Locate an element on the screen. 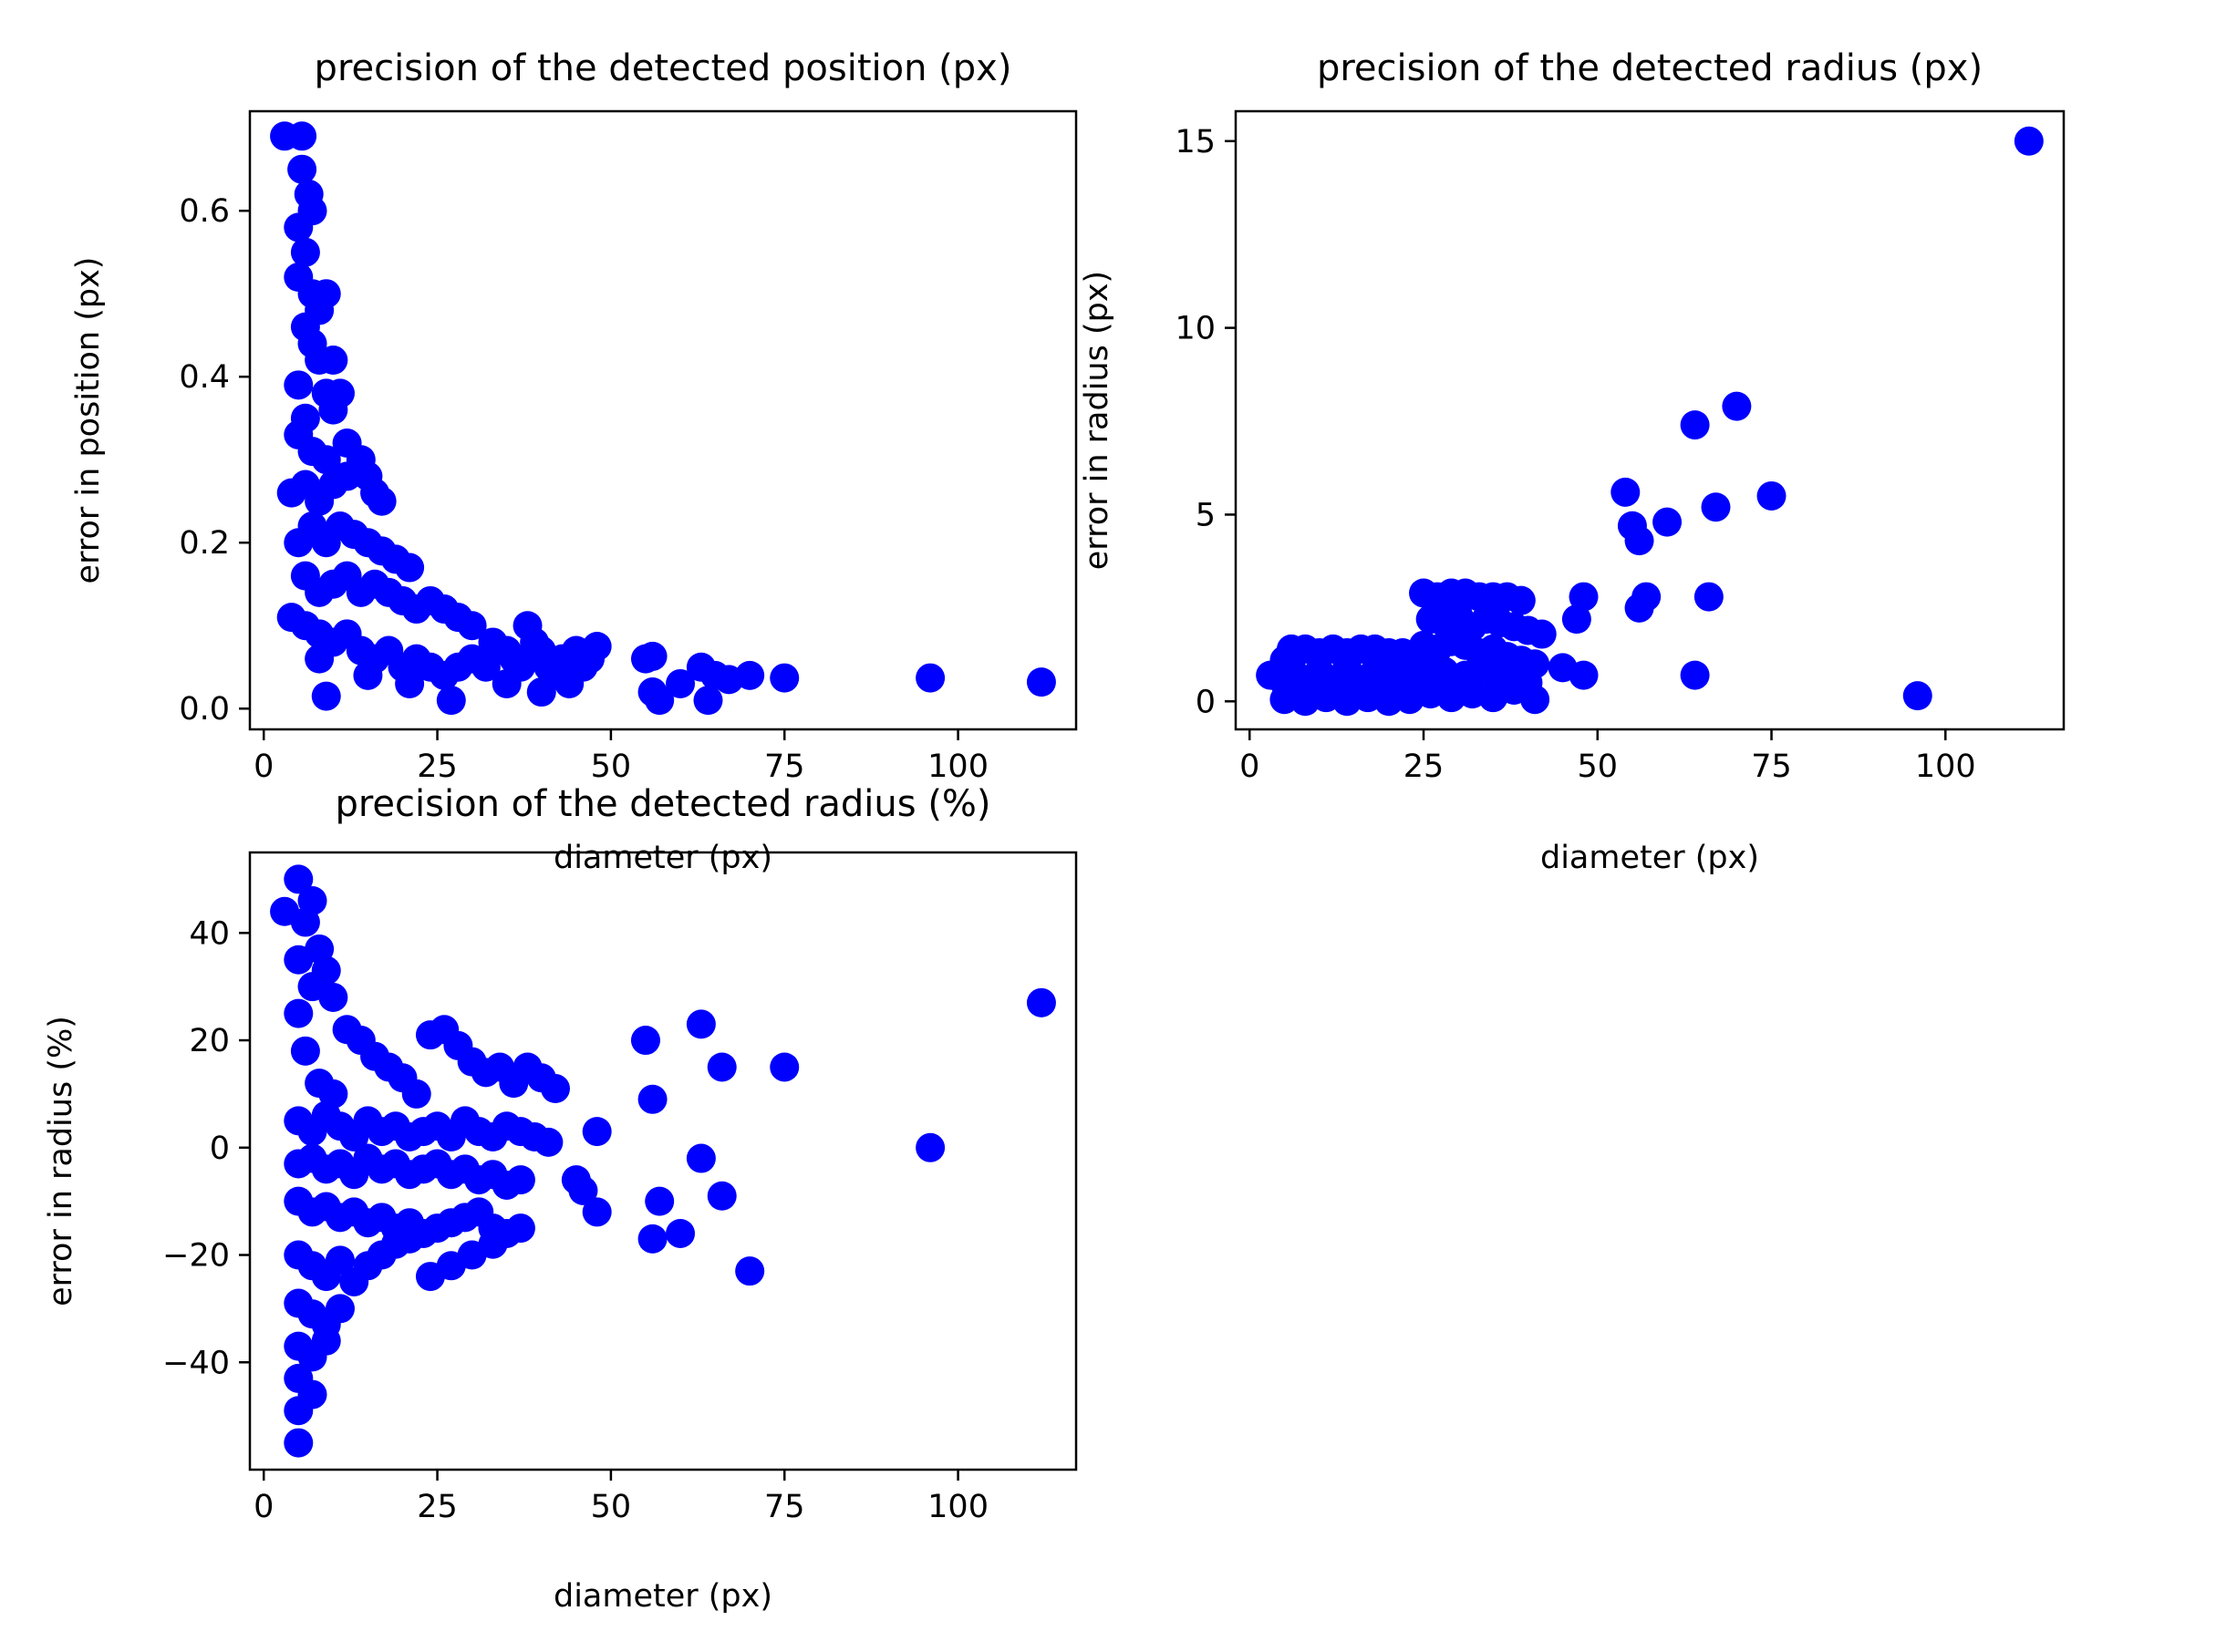 This screenshot has height=1652, width=2237. y-tick-label: 20 is located at coordinates (210, 1041).